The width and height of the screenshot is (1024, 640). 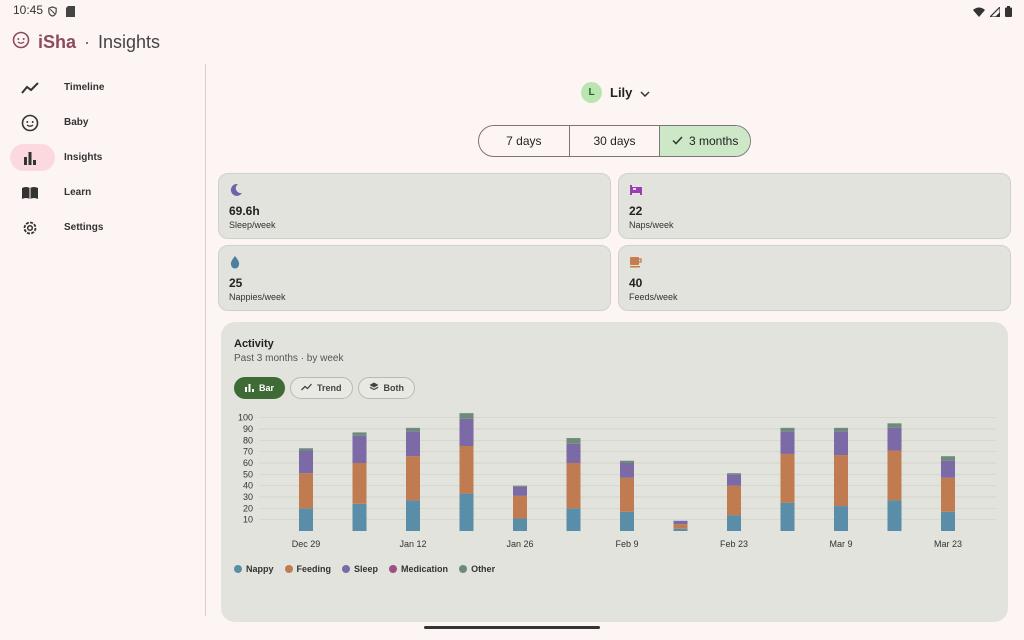 I want to click on drop-icon, so click(x=236, y=262).